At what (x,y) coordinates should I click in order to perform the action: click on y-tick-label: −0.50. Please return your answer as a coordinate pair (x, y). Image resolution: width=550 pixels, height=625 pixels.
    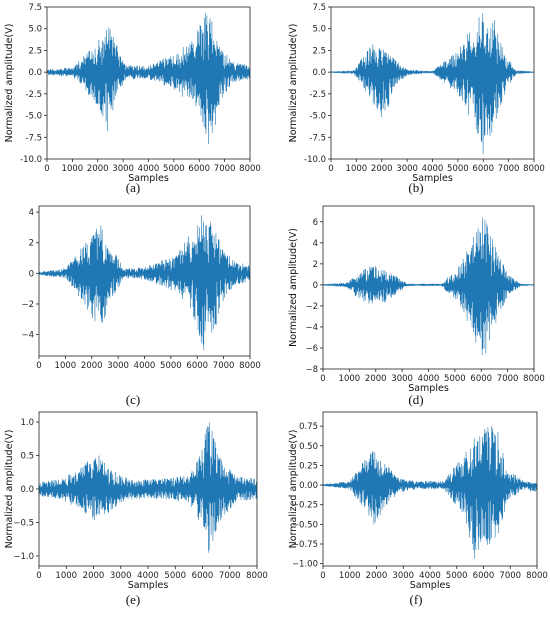
    Looking at the image, I should click on (305, 525).